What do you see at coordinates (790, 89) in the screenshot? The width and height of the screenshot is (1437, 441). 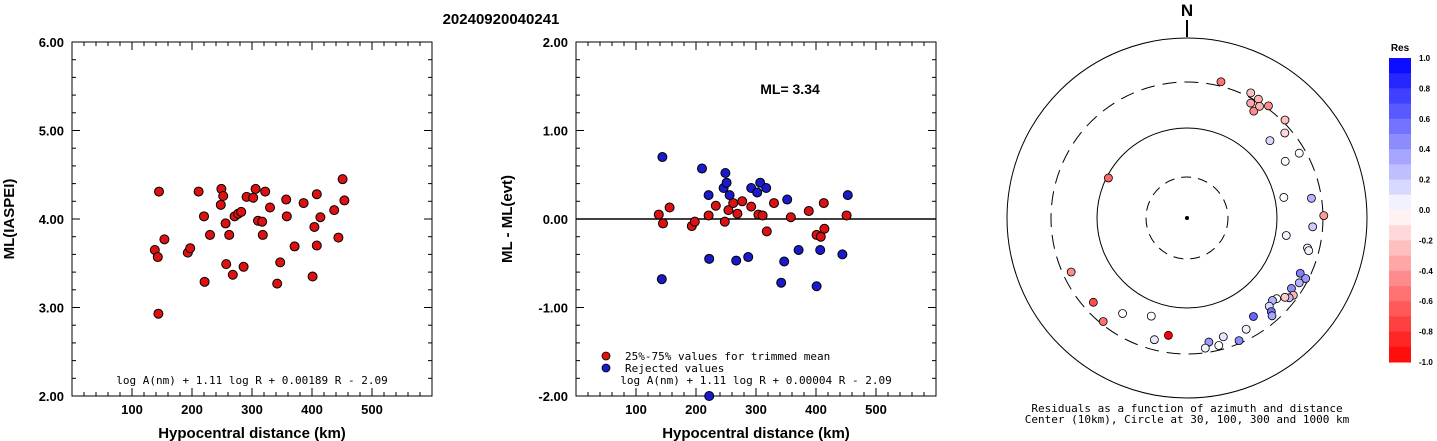 I see `ml-annotation: ML= 3.34` at bounding box center [790, 89].